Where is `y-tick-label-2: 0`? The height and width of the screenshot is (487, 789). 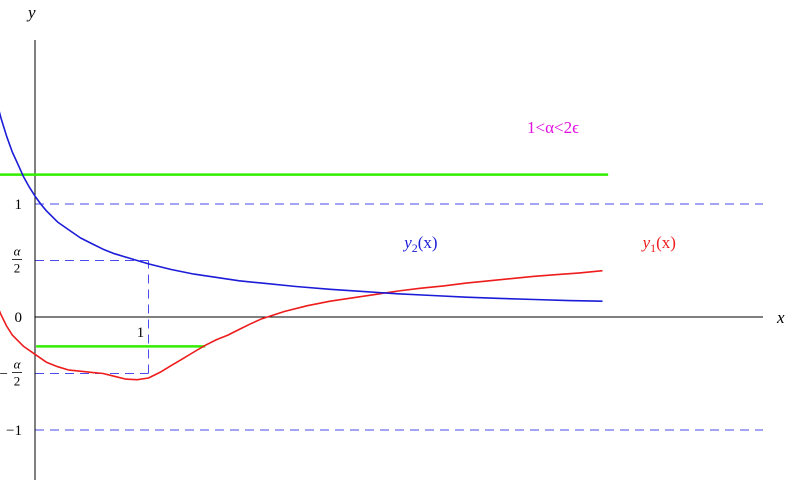
y-tick-label-2: 0 is located at coordinates (19, 318).